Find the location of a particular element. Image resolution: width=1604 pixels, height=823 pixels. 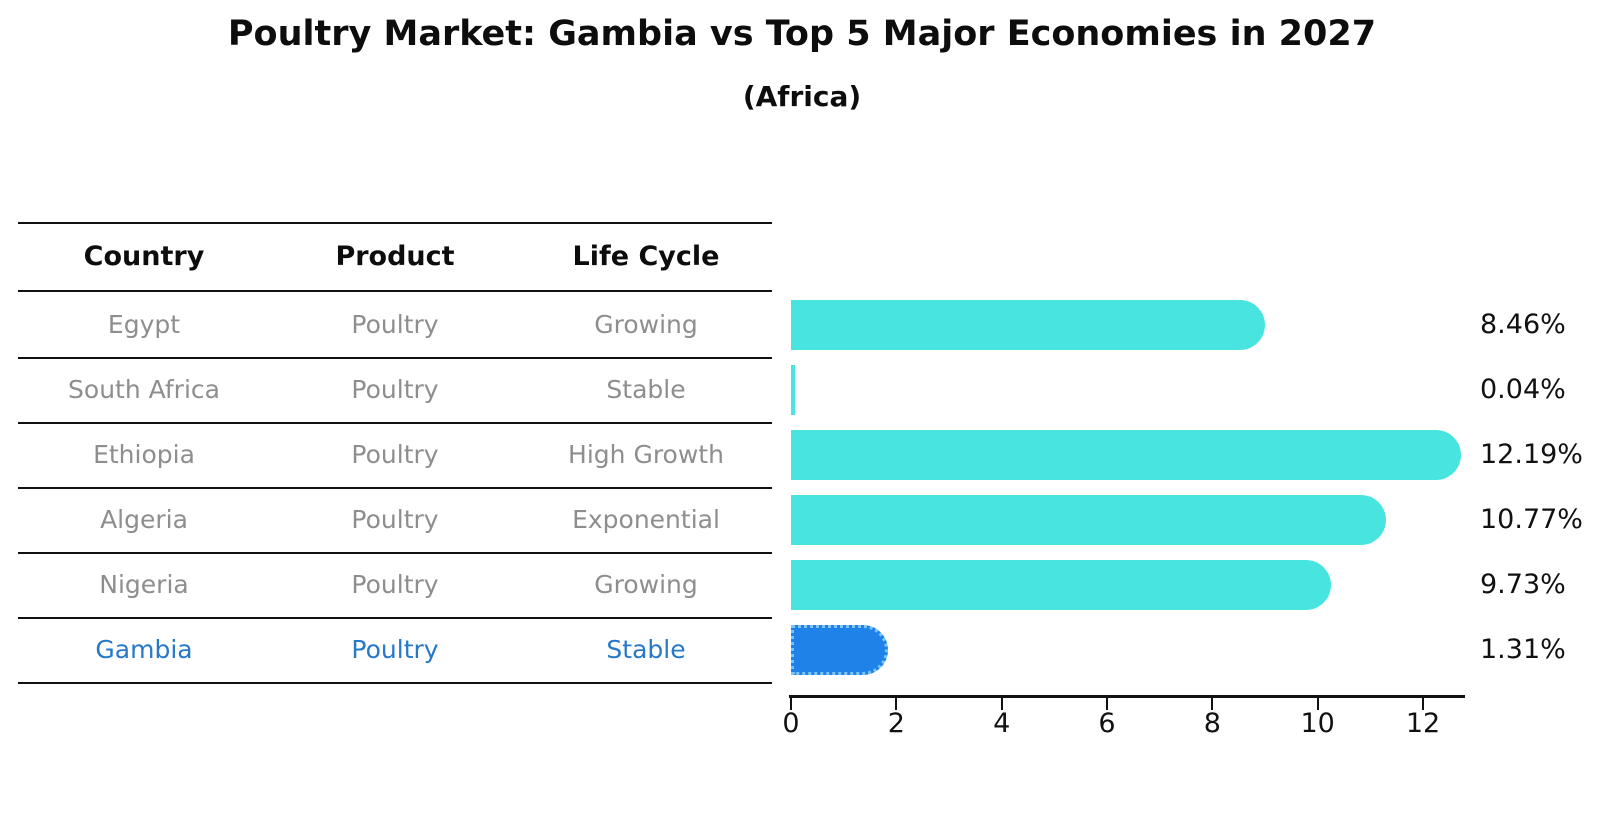

table-row: South Africa Poultry Stable is located at coordinates (802, 389).